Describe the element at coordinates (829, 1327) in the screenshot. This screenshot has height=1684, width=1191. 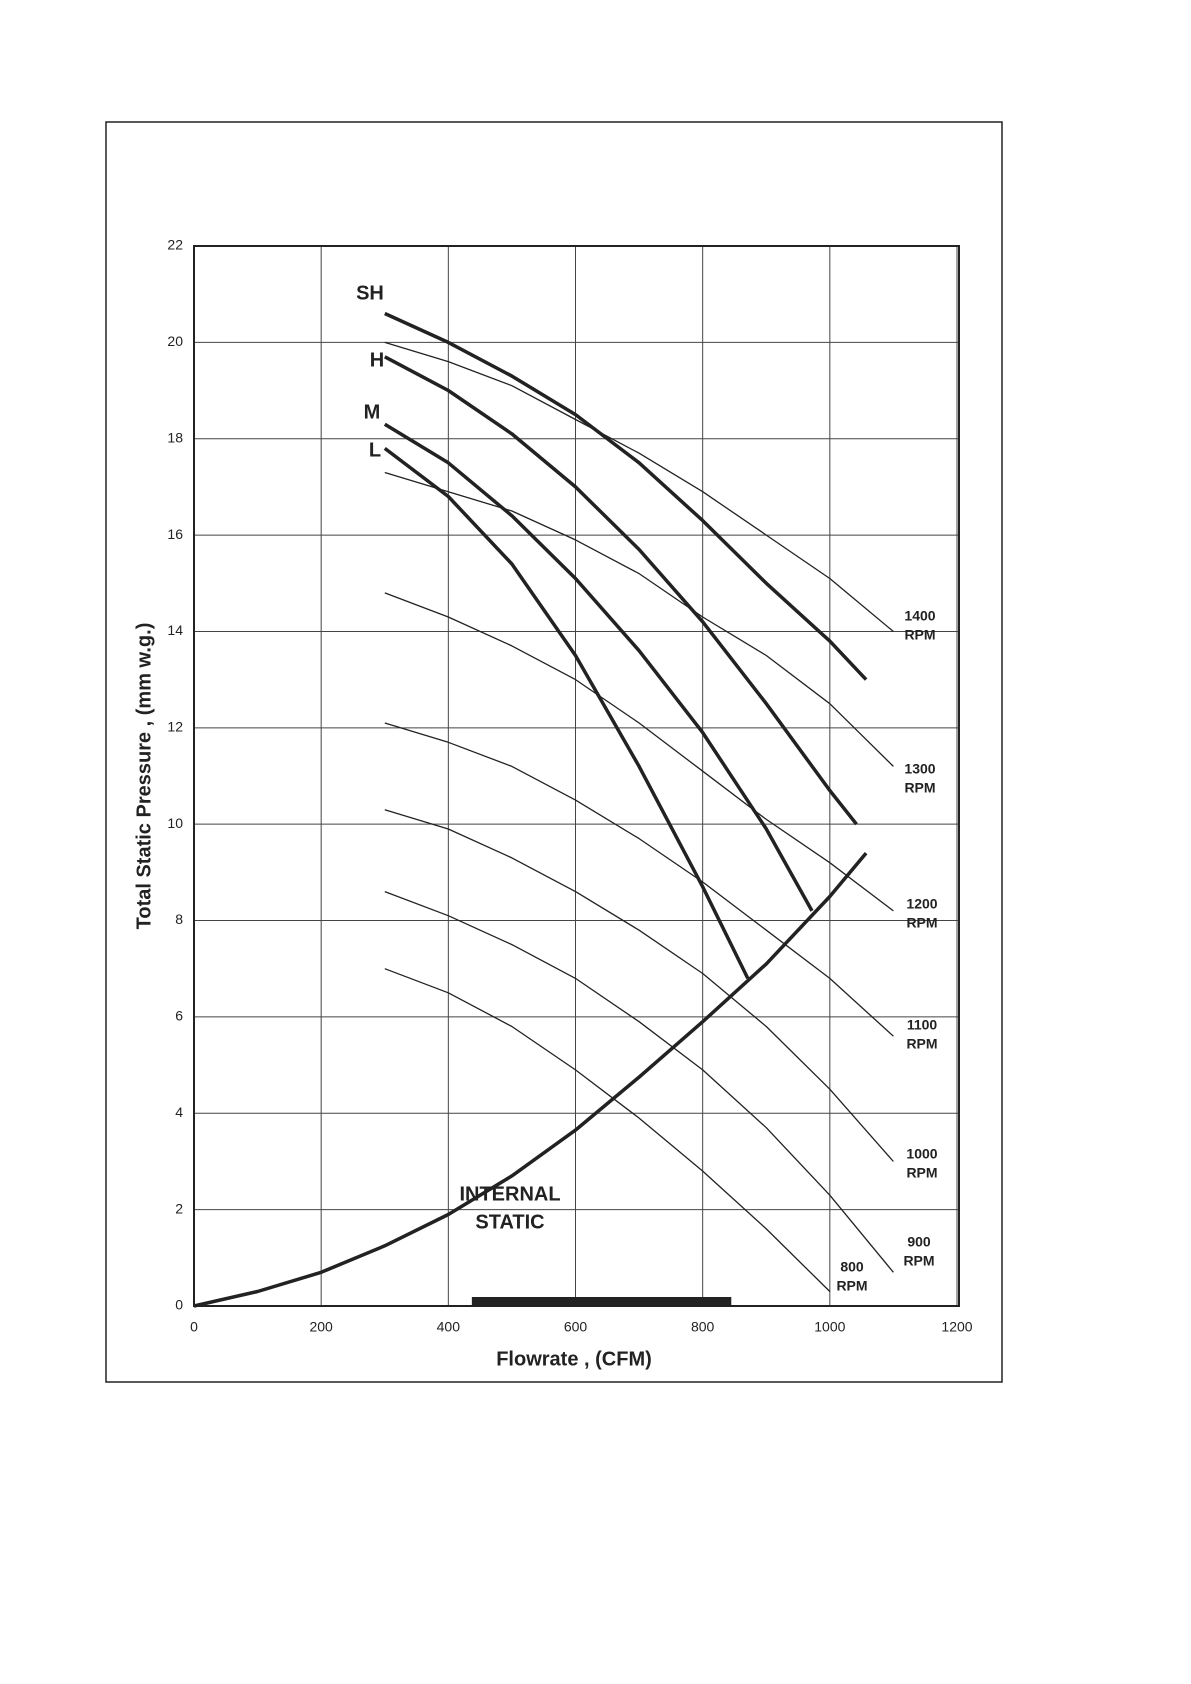
I see `x-tick-label: 1000` at that location.